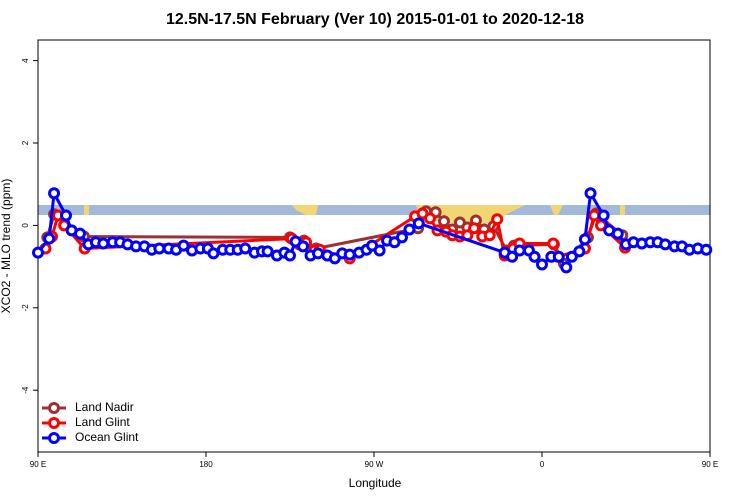 The width and height of the screenshot is (750, 500). Describe the element at coordinates (25, 390) in the screenshot. I see `y-tick-label: -4` at that location.